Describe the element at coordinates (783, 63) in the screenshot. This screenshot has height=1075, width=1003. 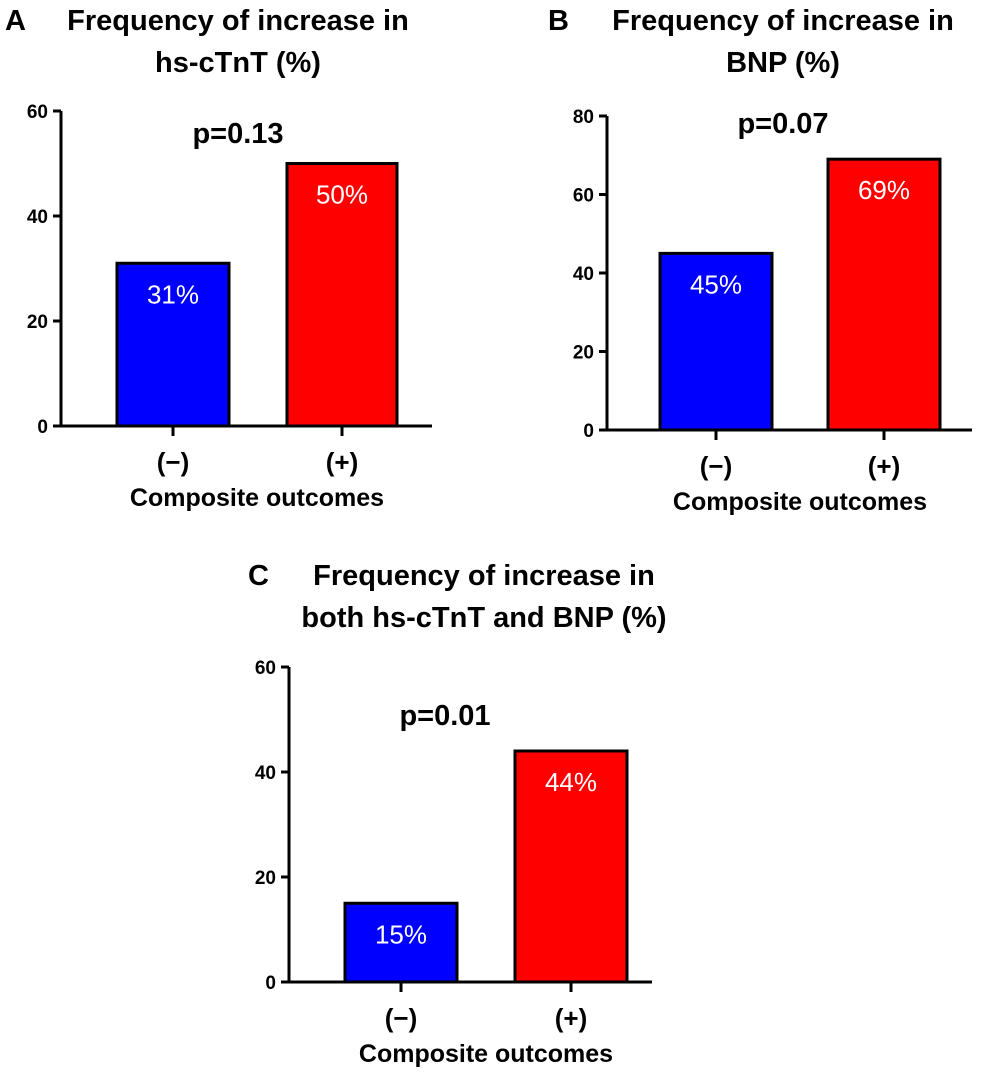
I see `chart-title-line-2: BNP (%)` at that location.